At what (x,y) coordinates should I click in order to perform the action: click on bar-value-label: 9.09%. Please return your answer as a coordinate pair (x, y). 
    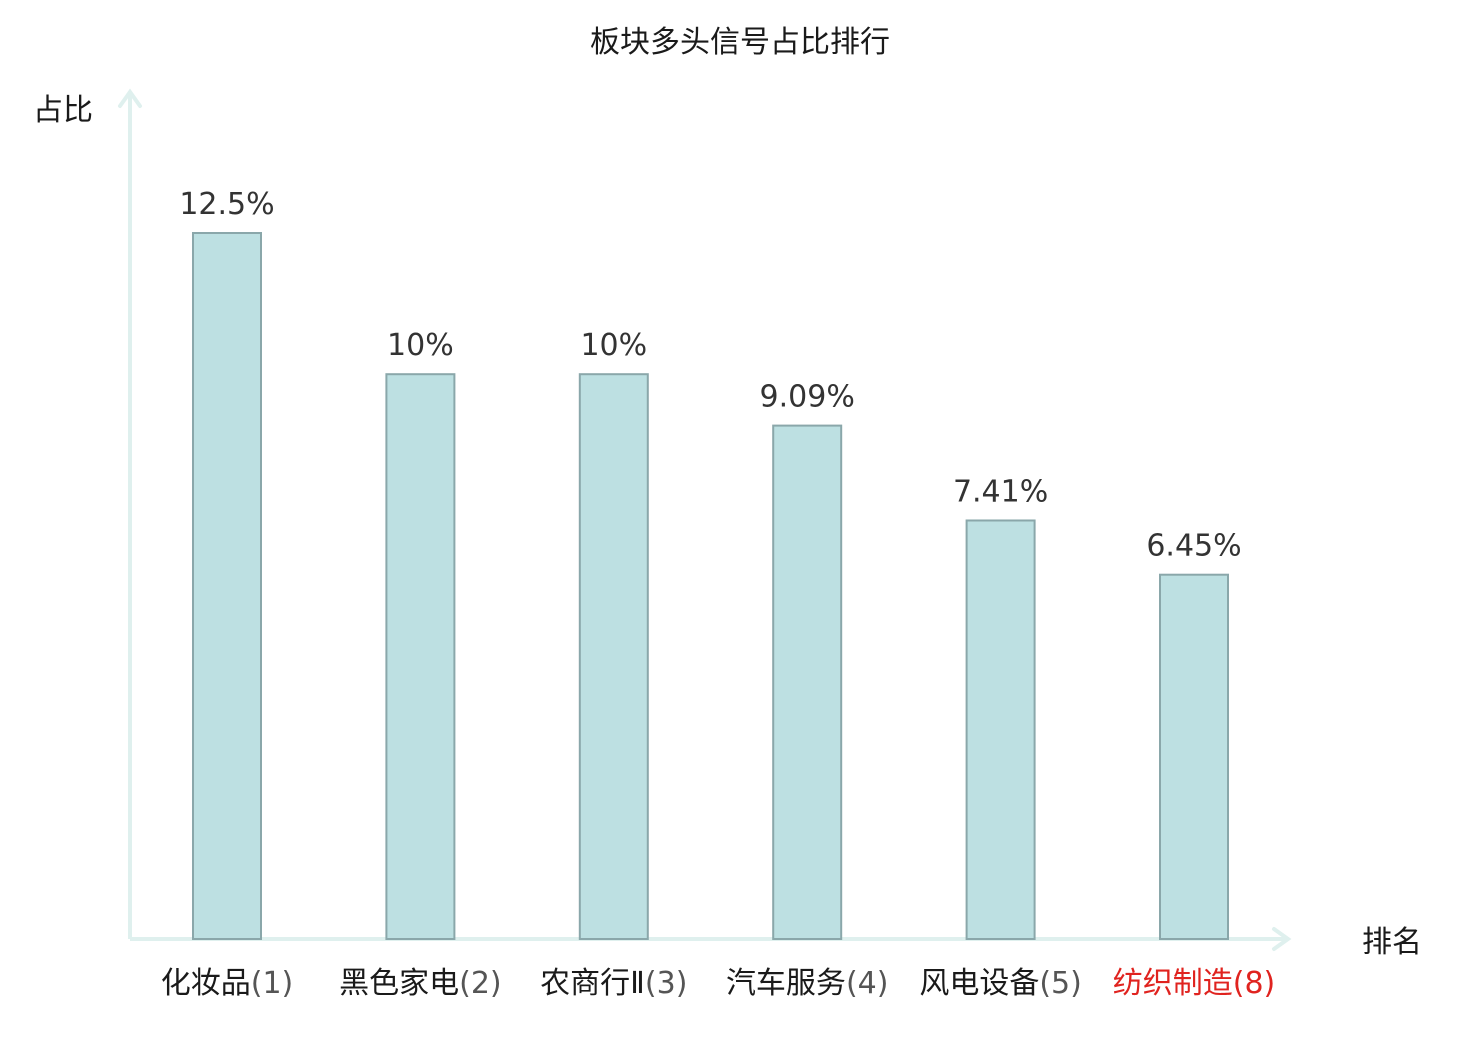
    Looking at the image, I should click on (807, 397).